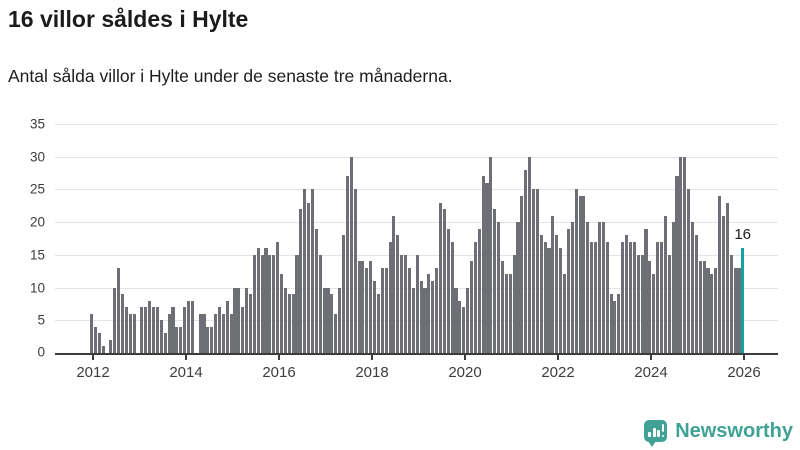 The image size is (800, 450). I want to click on x-axis-label: 2020, so click(465, 372).